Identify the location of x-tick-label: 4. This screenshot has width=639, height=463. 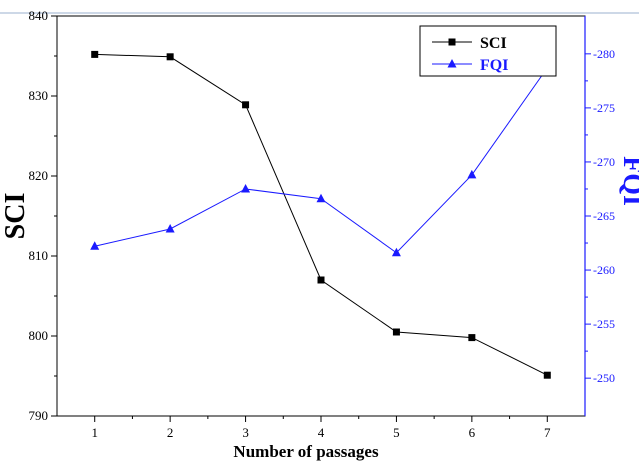
(321, 432).